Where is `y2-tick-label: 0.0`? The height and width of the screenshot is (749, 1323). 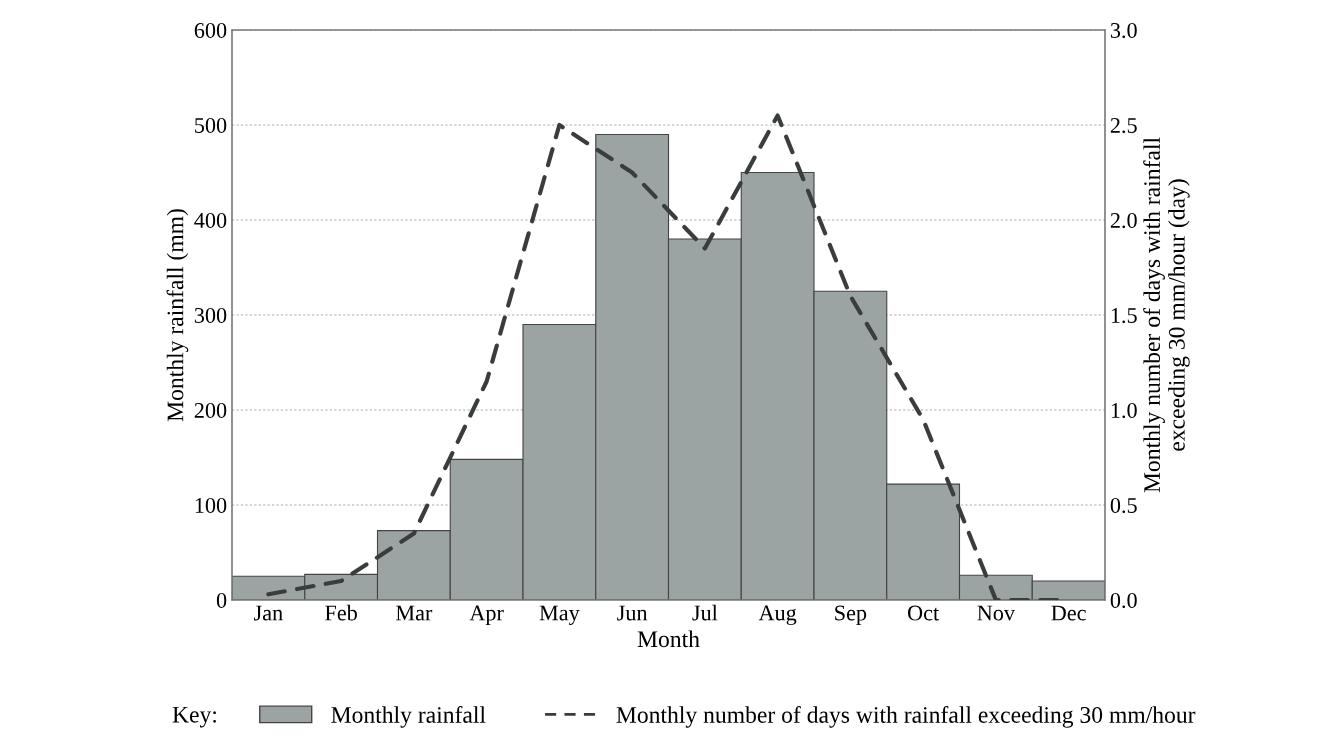
y2-tick-label: 0.0 is located at coordinates (1123, 600).